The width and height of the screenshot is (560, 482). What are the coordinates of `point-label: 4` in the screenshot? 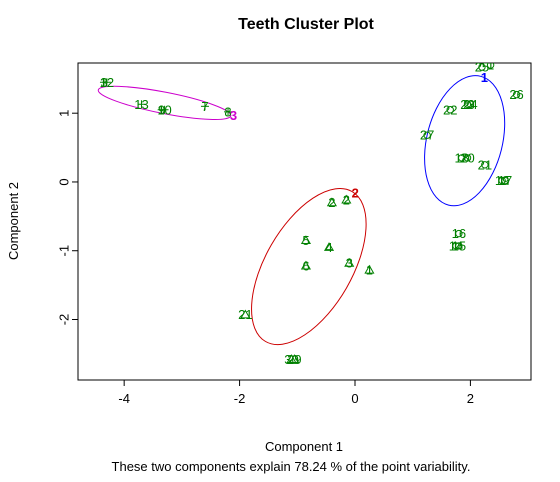 It's located at (328, 247).